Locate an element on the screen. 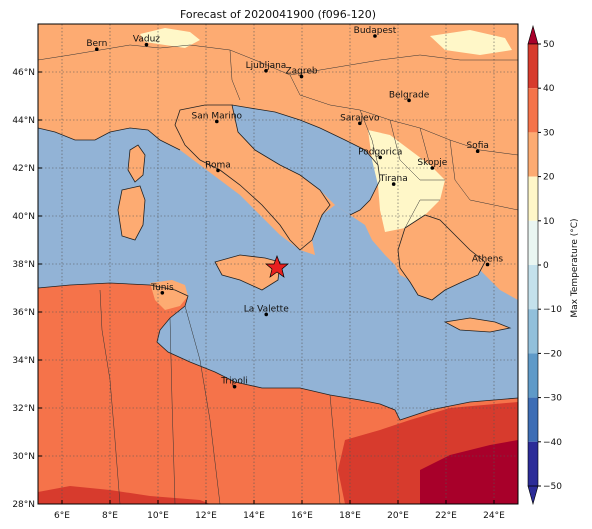 This screenshot has width=592, height=529. x-tick-label: 24°E is located at coordinates (494, 516).